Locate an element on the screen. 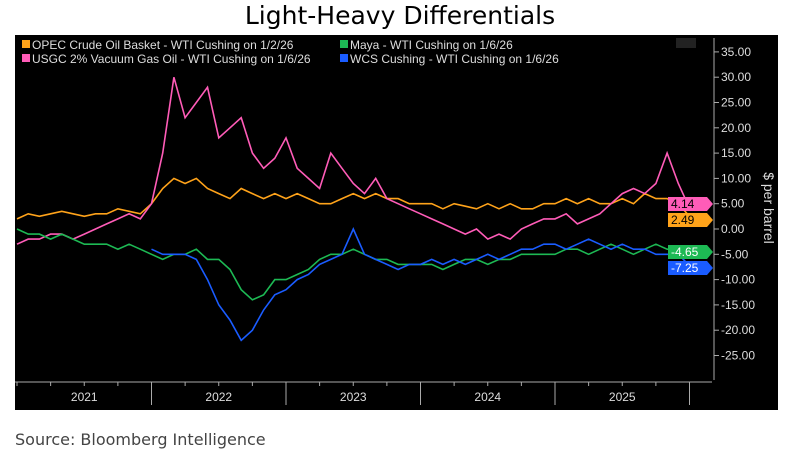  y-tick-label: -20.00 is located at coordinates (738, 330).